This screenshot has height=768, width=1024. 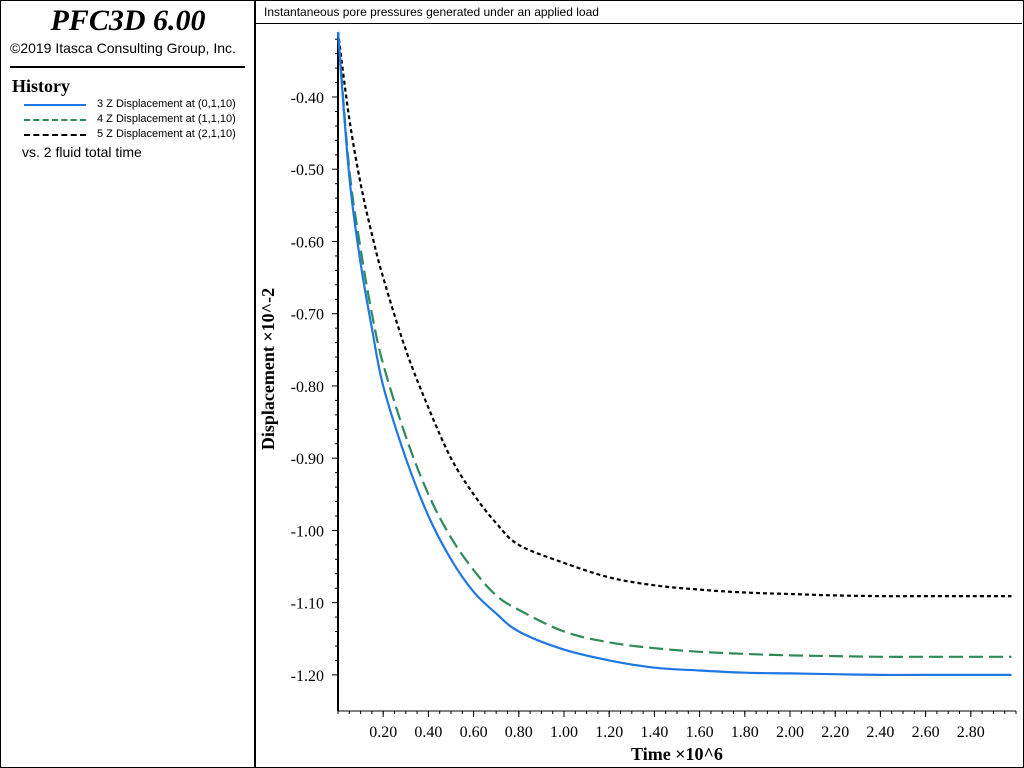 What do you see at coordinates (166, 119) in the screenshot?
I see `legend-label: 4 Z Displacement at (1,1,10)` at bounding box center [166, 119].